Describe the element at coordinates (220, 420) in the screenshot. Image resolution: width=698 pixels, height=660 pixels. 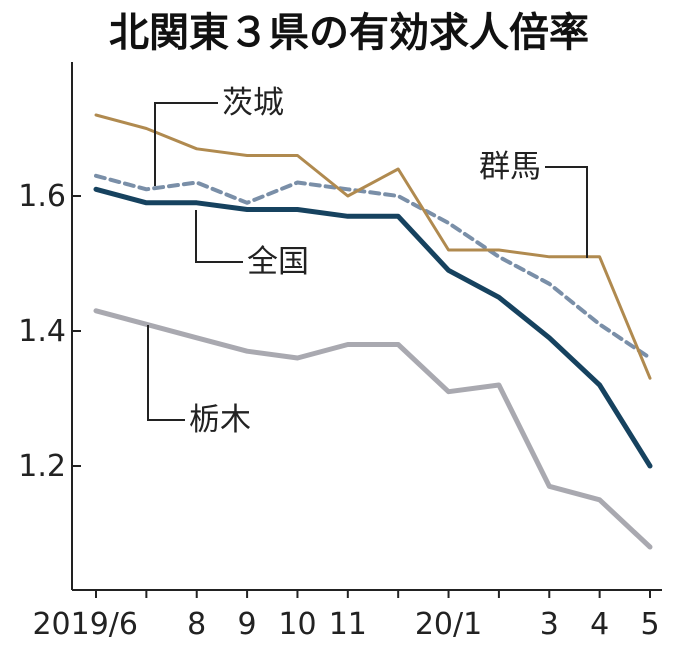
I see `series-label-3: 栃木` at that location.